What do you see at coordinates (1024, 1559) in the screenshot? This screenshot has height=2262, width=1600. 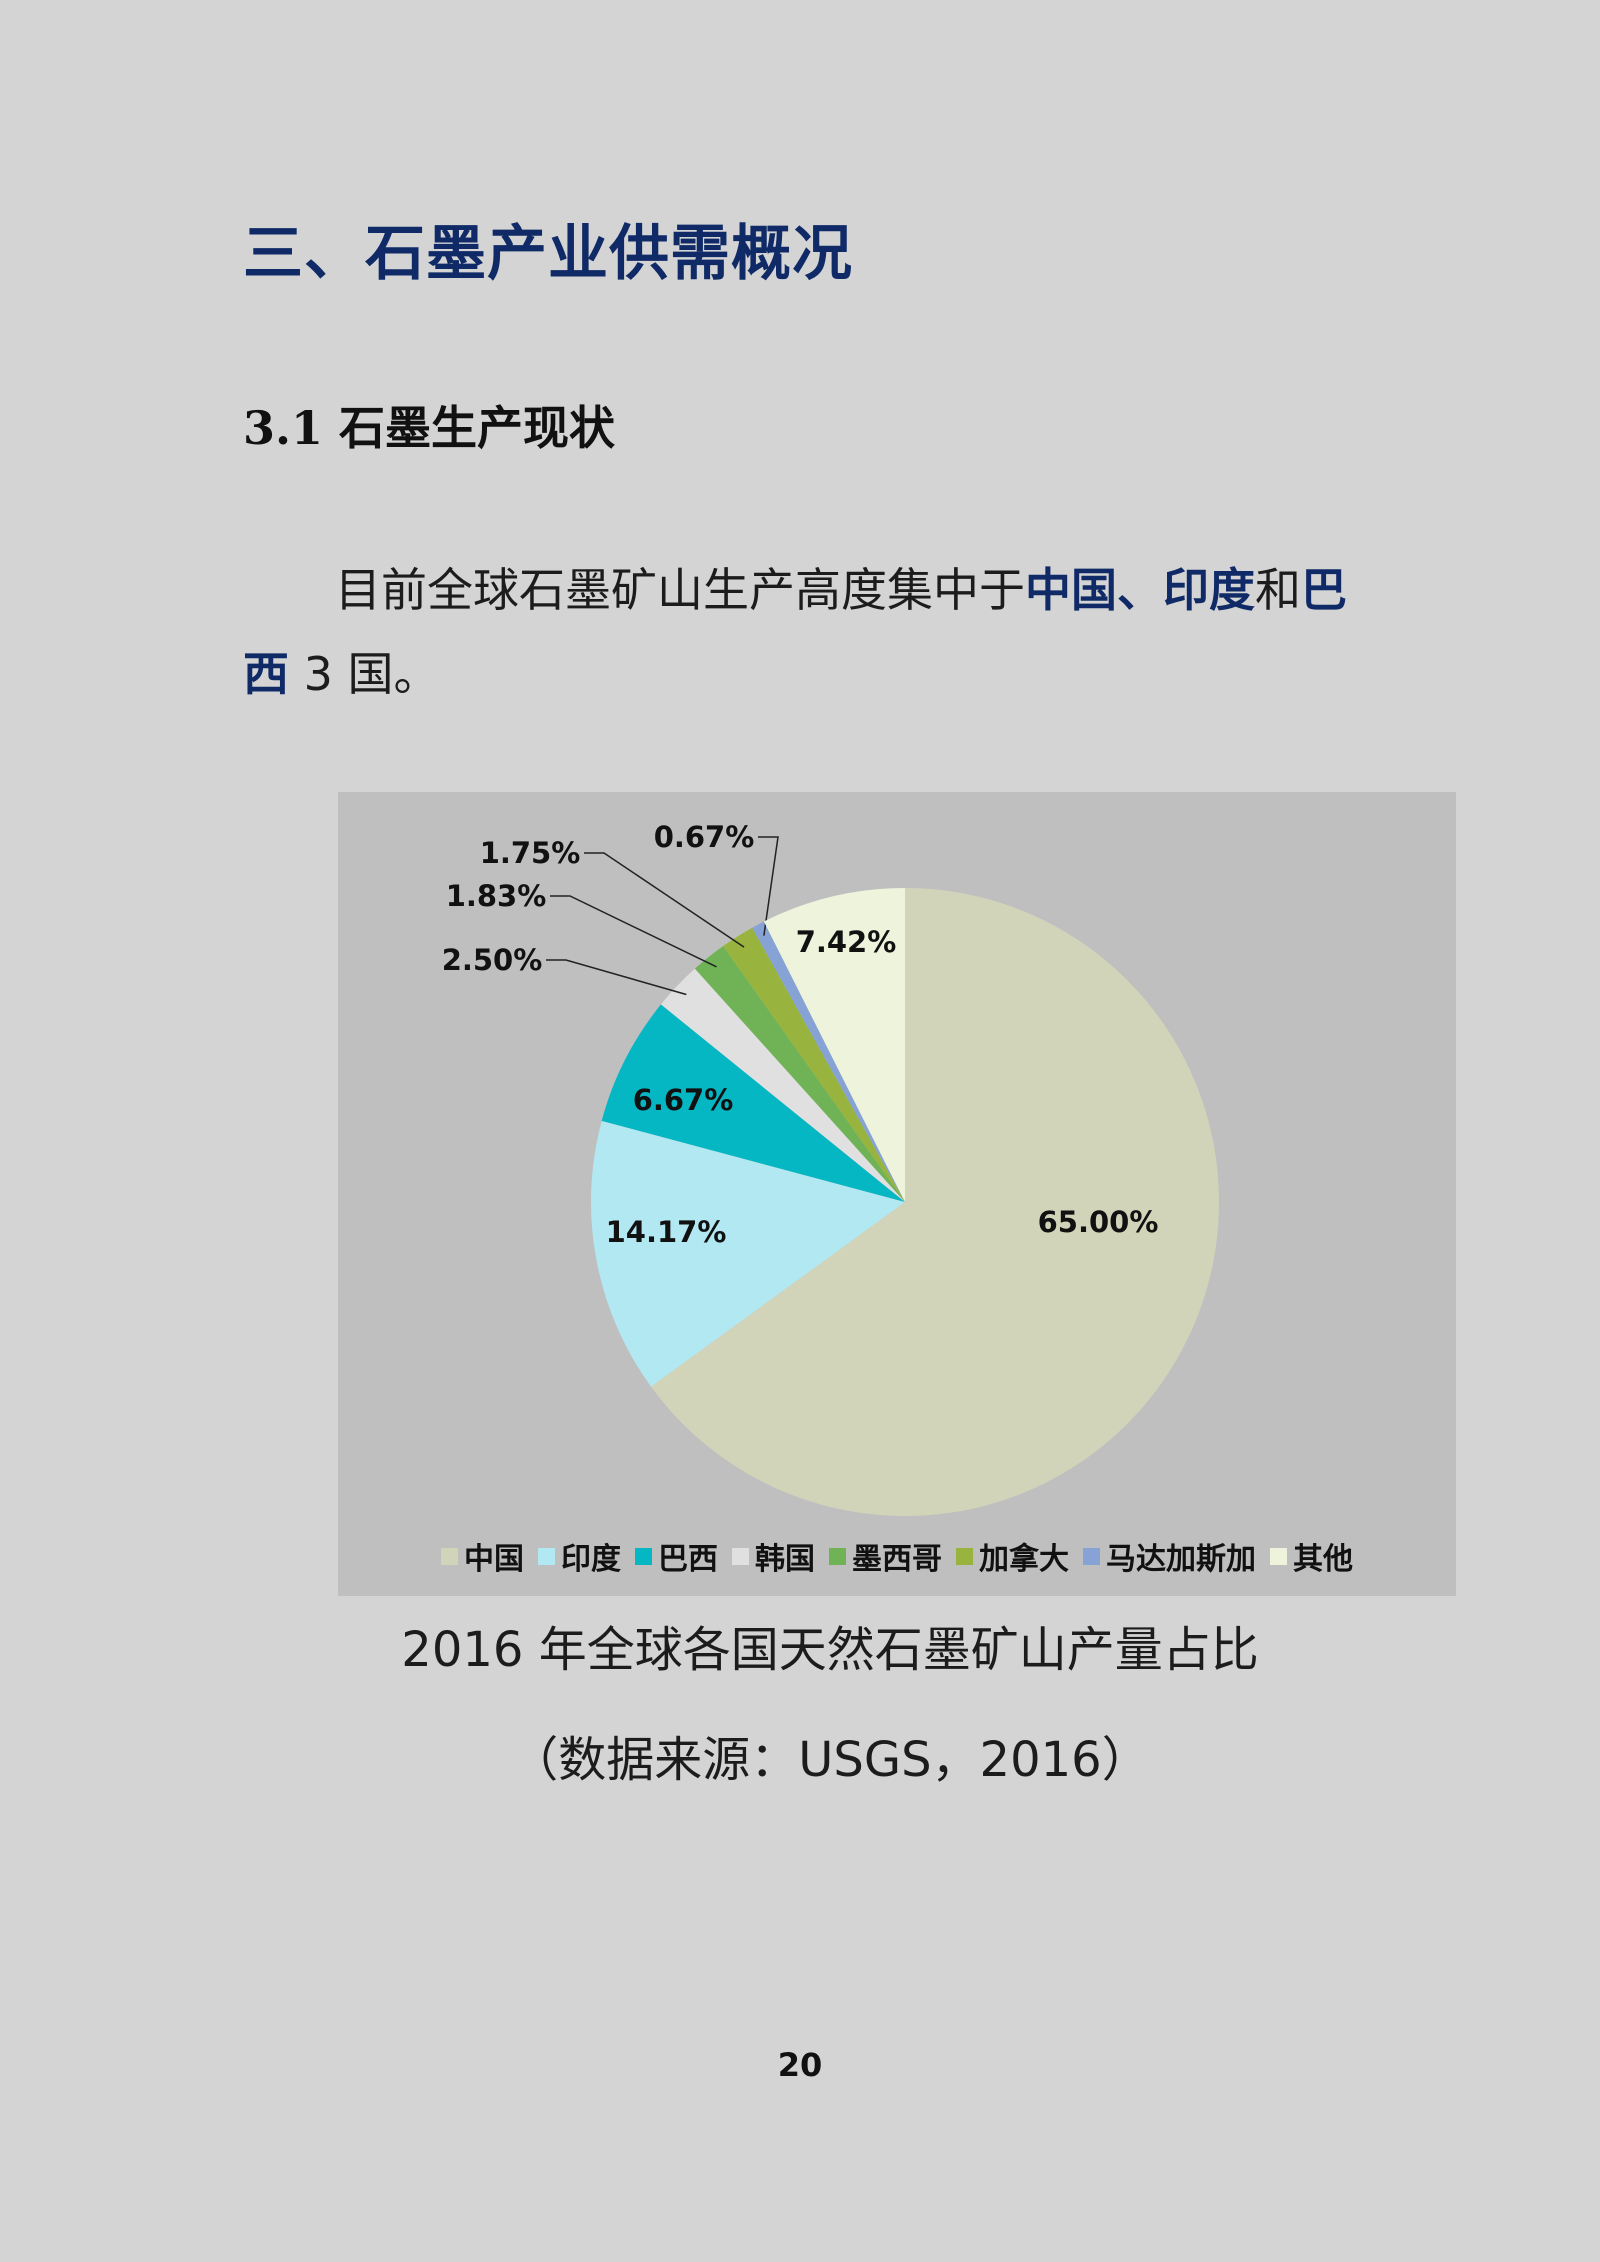 I see `legend-label: 加拿大` at bounding box center [1024, 1559].